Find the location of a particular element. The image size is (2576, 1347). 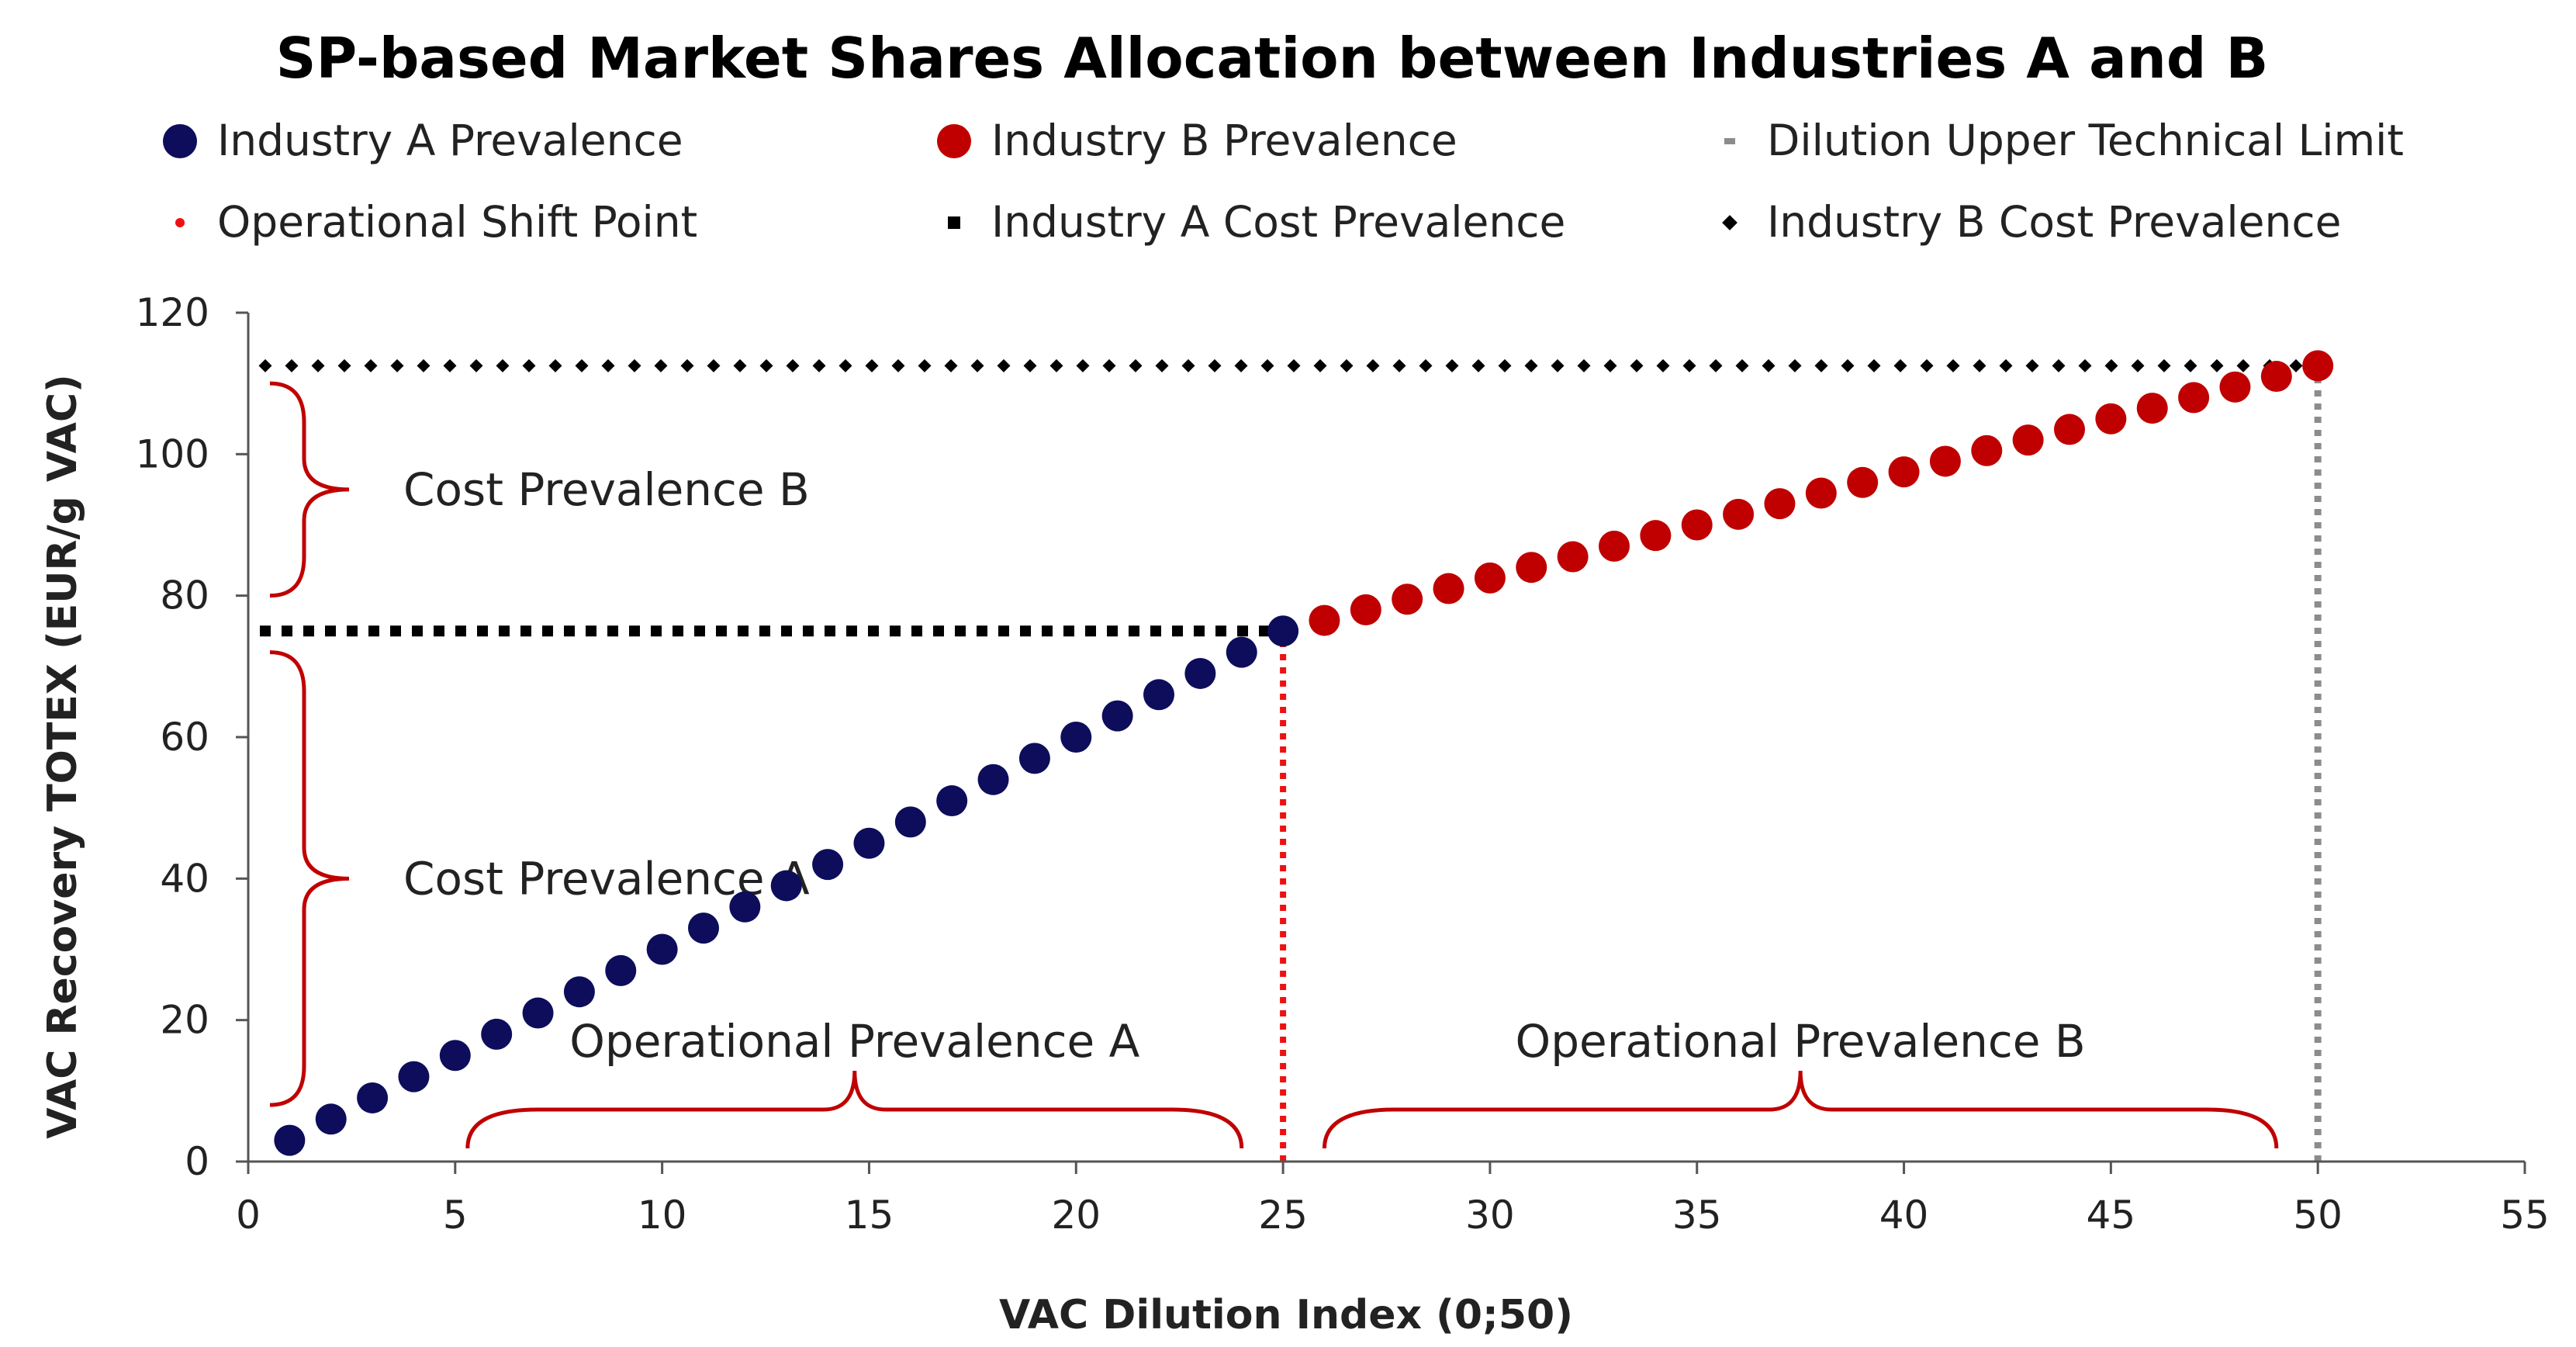

legend-item: Industry B Cost Prevalence is located at coordinates (2031, 222).